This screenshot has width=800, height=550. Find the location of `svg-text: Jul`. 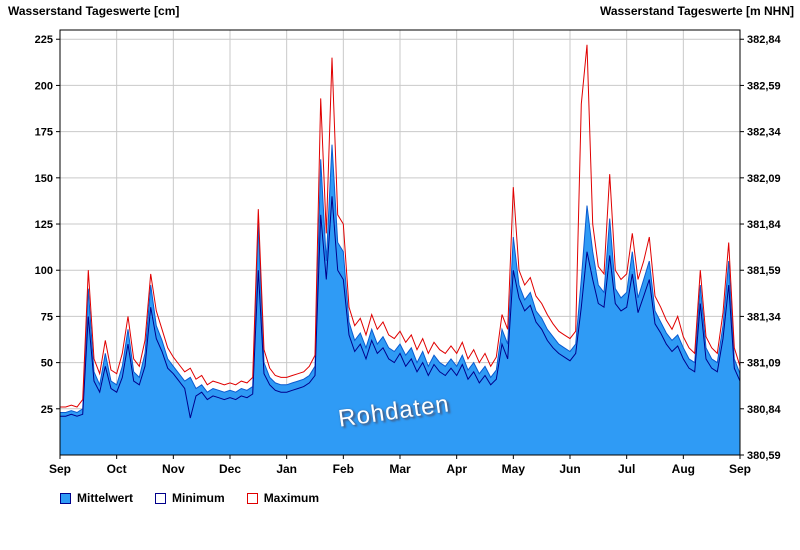

svg-text: Jul is located at coordinates (626, 469).